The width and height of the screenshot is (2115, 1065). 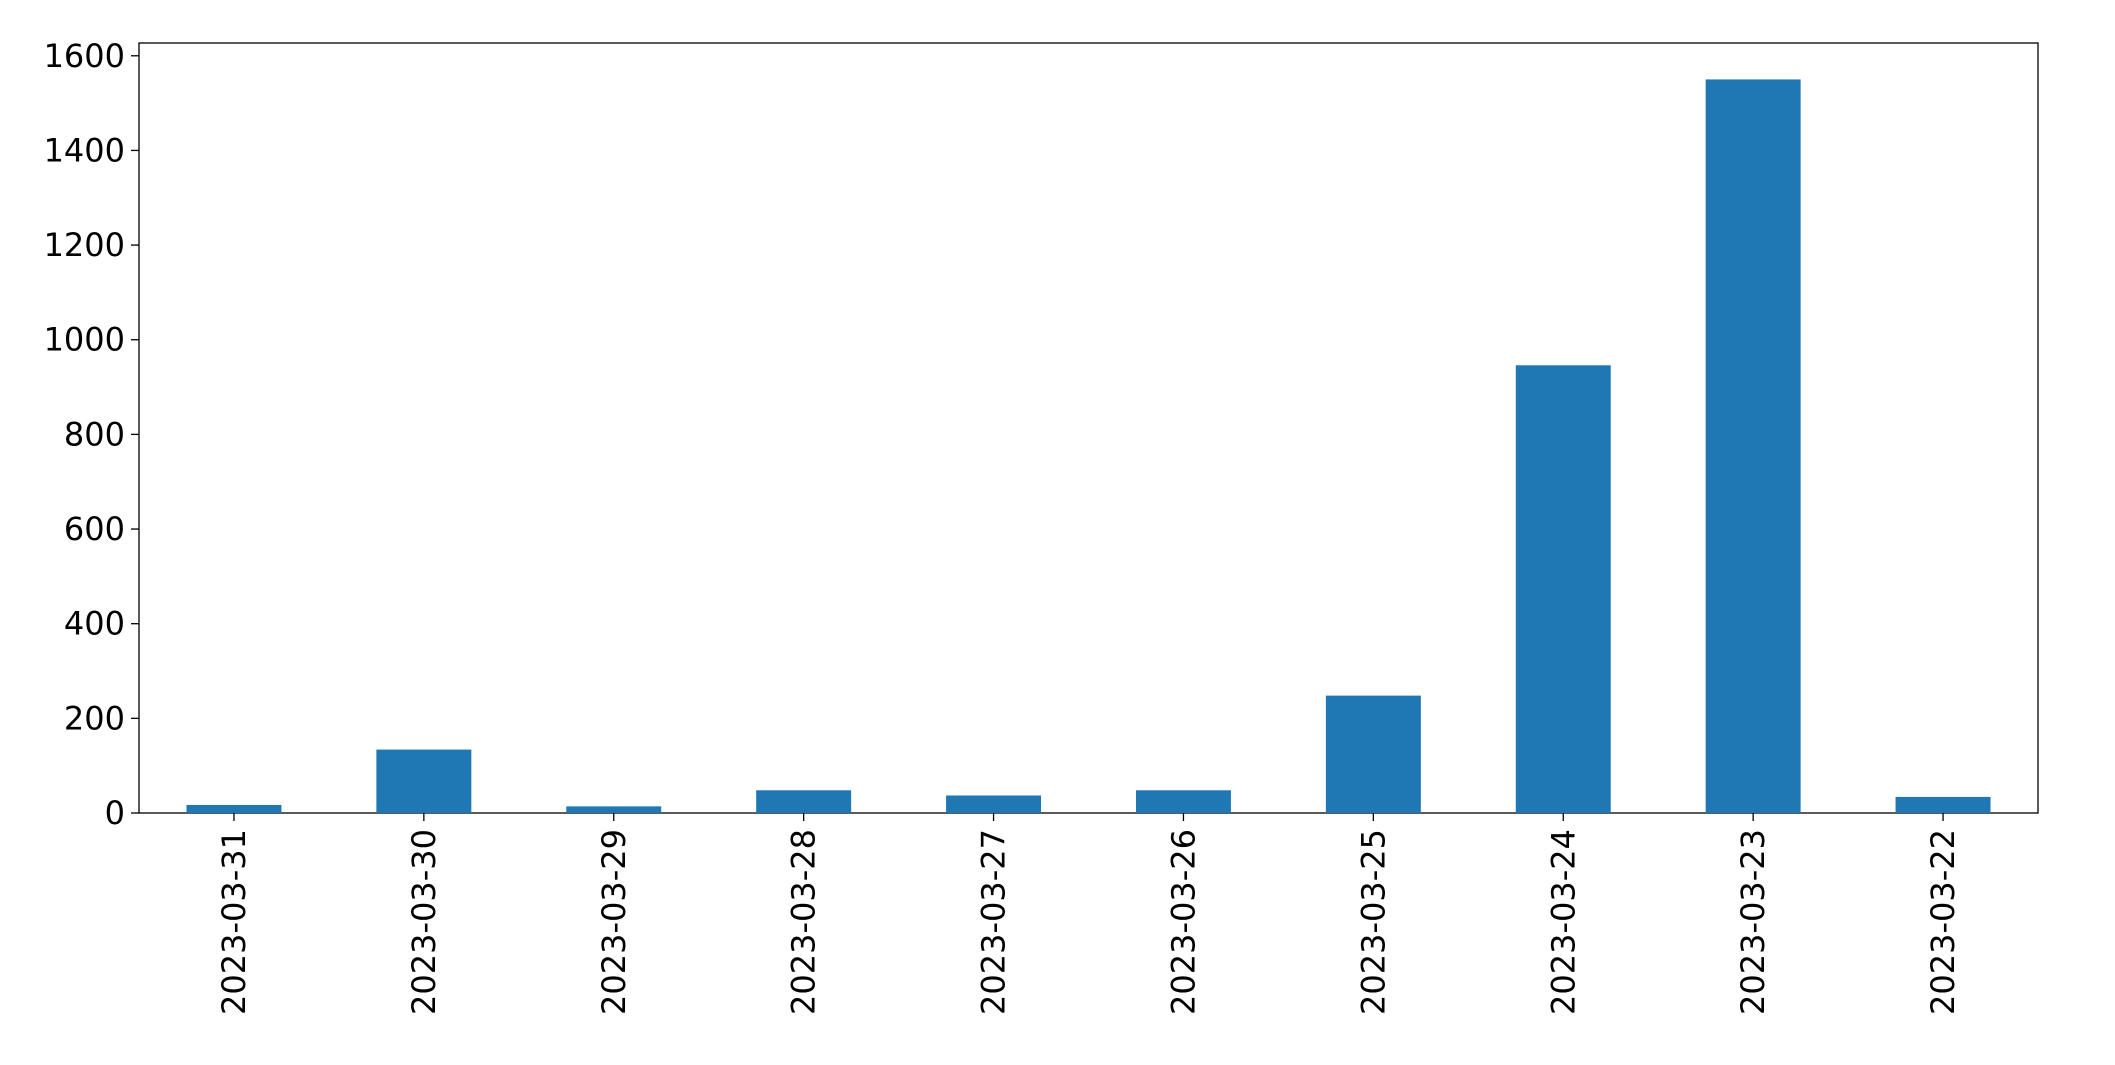 I want to click on y-tick-label: 1400, so click(x=84, y=150).